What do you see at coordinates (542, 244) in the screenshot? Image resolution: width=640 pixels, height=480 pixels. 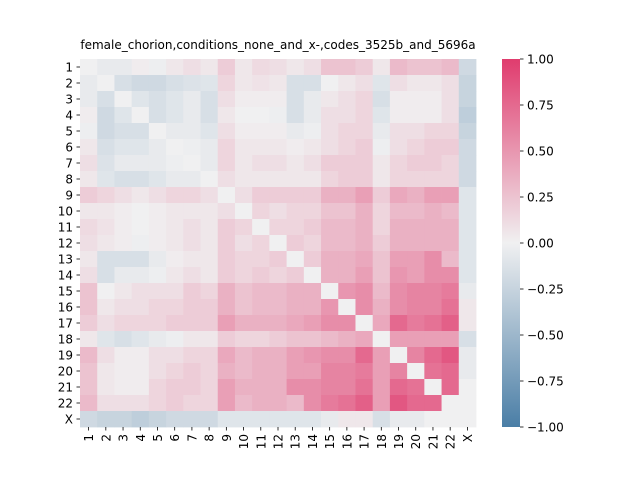 I see `colorbar-ticks: 1.00 0.75 0.50 0.25 0.00 −0.25 −0.50 −0.75 −1.00` at bounding box center [542, 244].